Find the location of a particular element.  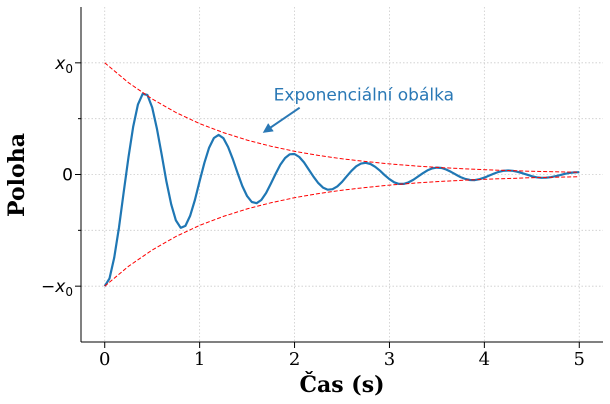

x-tick-label: 0 is located at coordinates (104, 359).